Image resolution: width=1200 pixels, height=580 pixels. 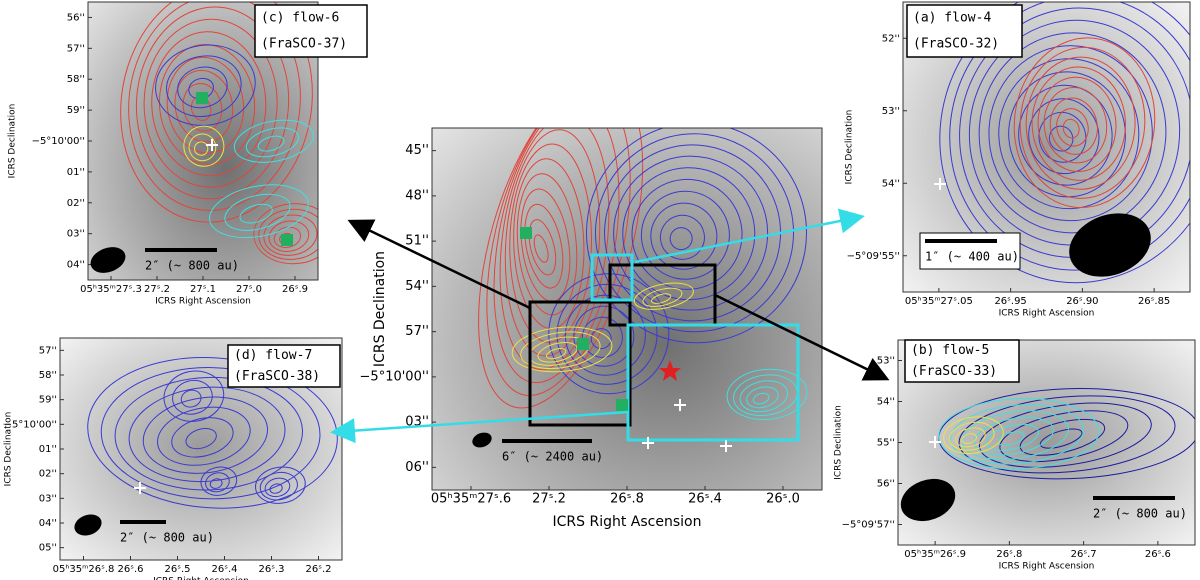 What do you see at coordinates (417, 467) in the screenshot?
I see `y-tick-label: 06''` at bounding box center [417, 467].